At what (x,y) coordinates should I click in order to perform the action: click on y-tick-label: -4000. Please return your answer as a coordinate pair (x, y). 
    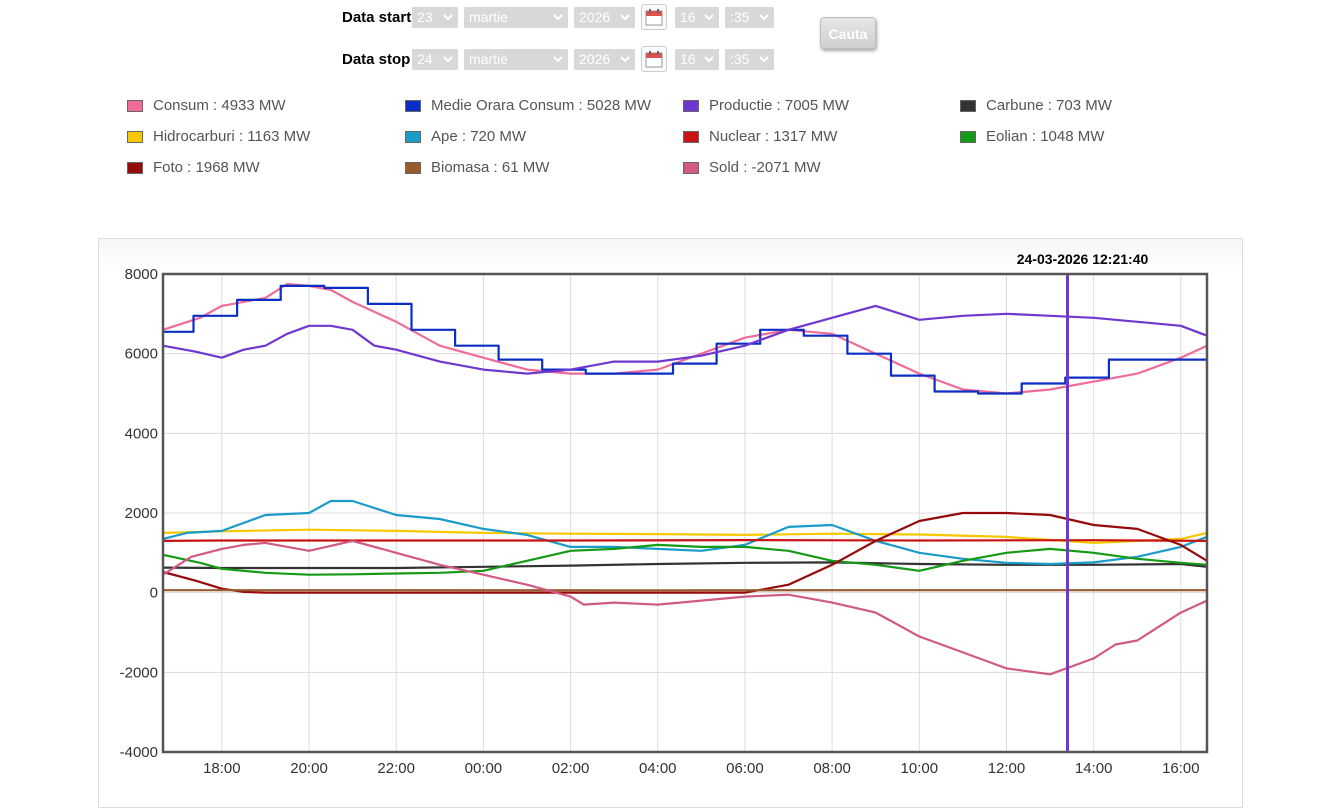
    Looking at the image, I should click on (139, 752).